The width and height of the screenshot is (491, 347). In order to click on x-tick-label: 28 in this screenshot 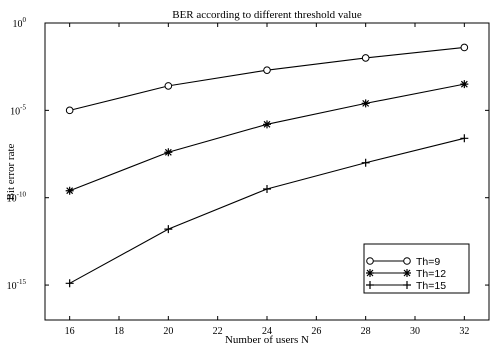, I will do `click(366, 331)`.